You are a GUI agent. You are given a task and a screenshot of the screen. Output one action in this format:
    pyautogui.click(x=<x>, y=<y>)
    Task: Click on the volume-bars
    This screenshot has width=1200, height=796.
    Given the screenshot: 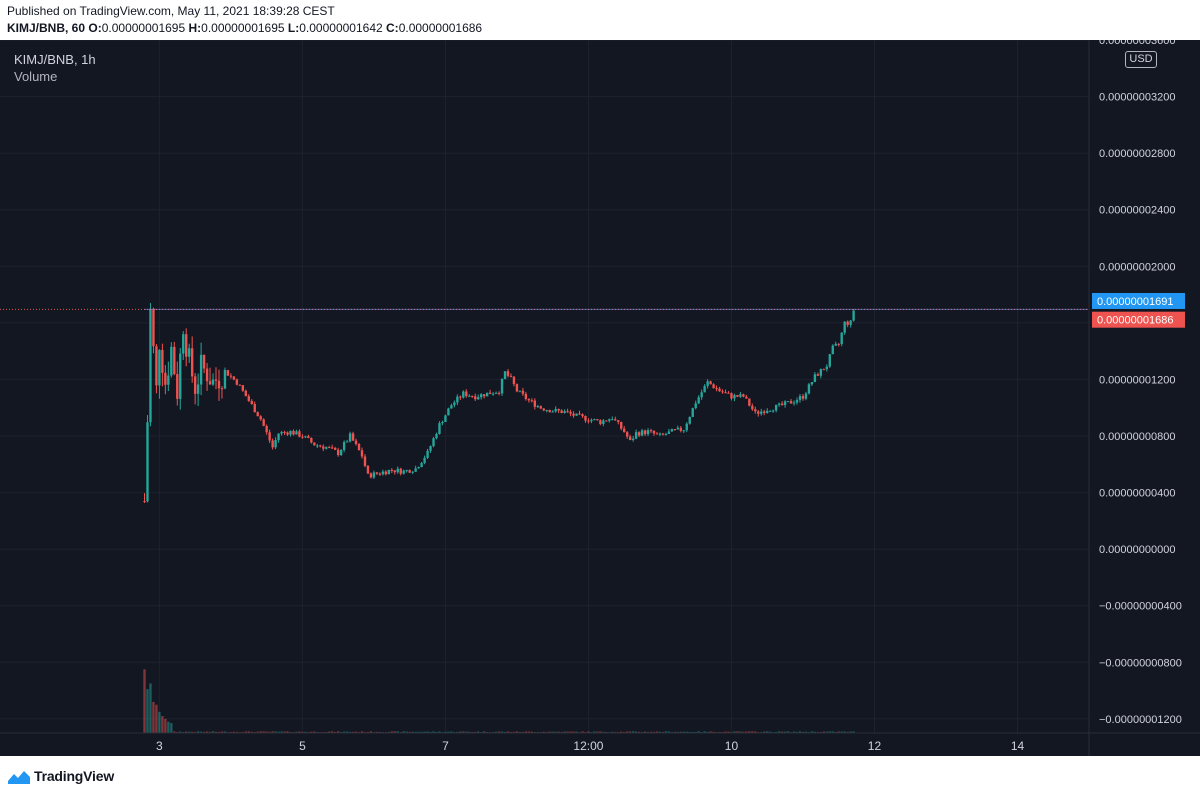 What is the action you would take?
    pyautogui.click(x=499, y=701)
    